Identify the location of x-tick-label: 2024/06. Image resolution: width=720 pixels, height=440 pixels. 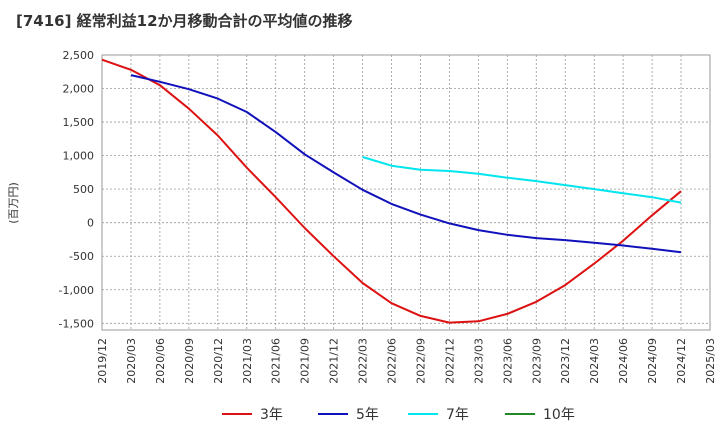
(623, 361).